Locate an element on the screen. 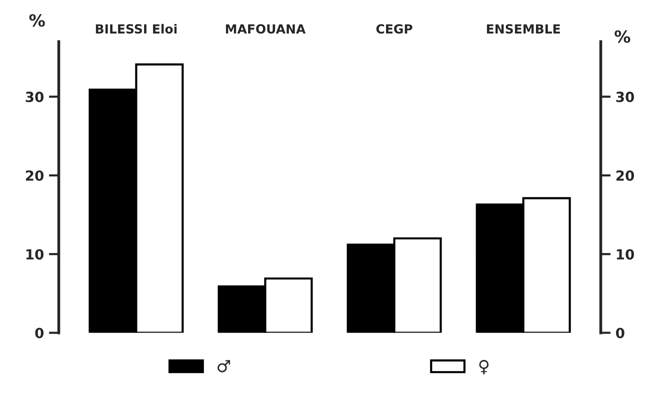 The width and height of the screenshot is (653, 416). x-tick-label: CEGP is located at coordinates (394, 29).